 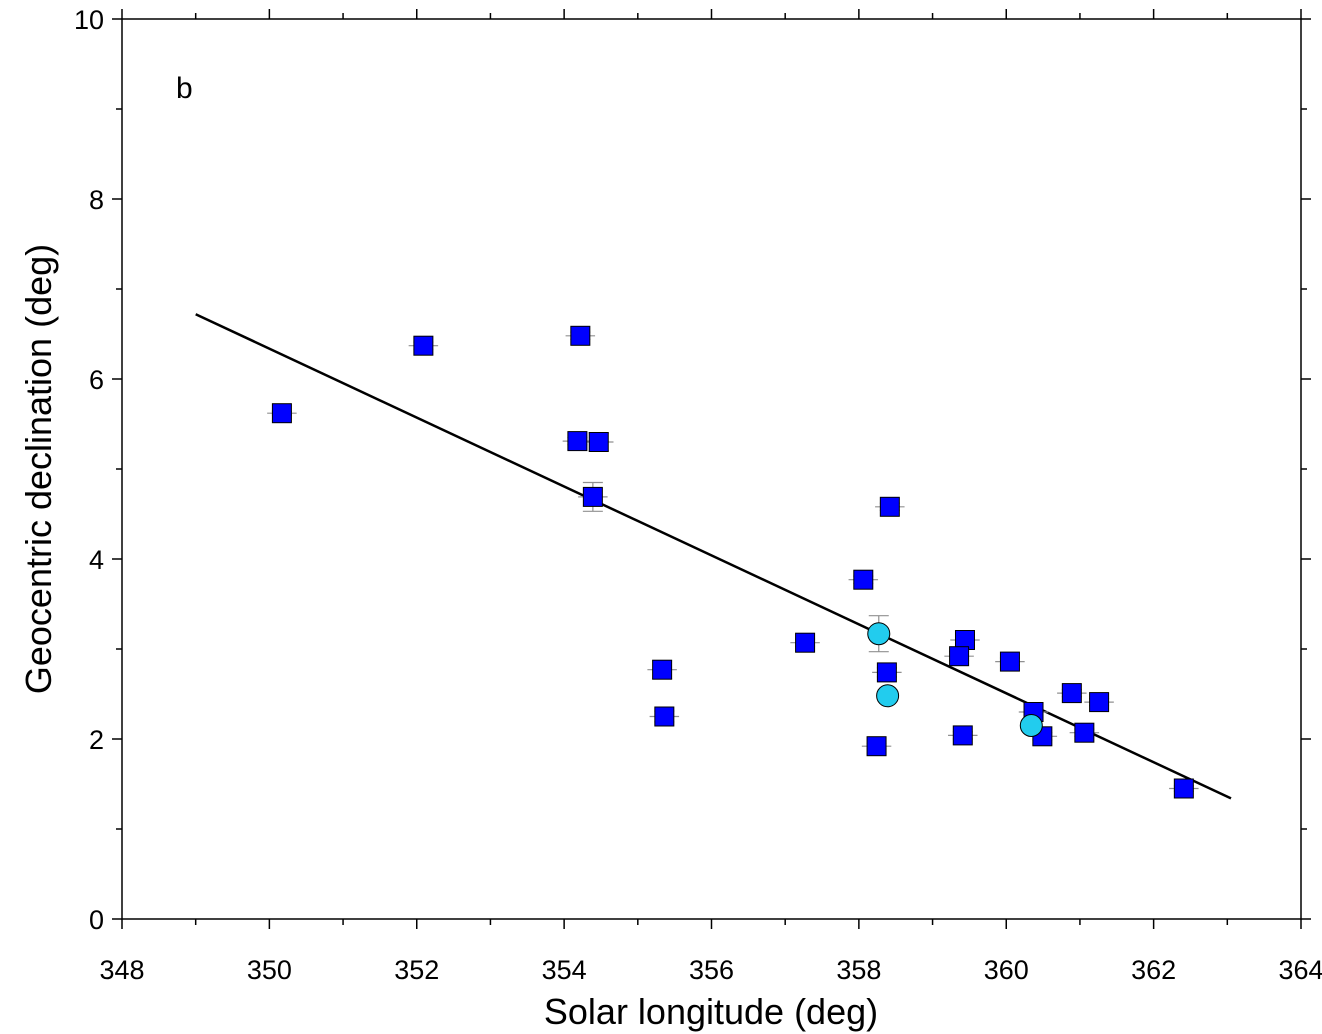 What do you see at coordinates (711, 1011) in the screenshot?
I see `x-axis-title: Solar longitude (deg)` at bounding box center [711, 1011].